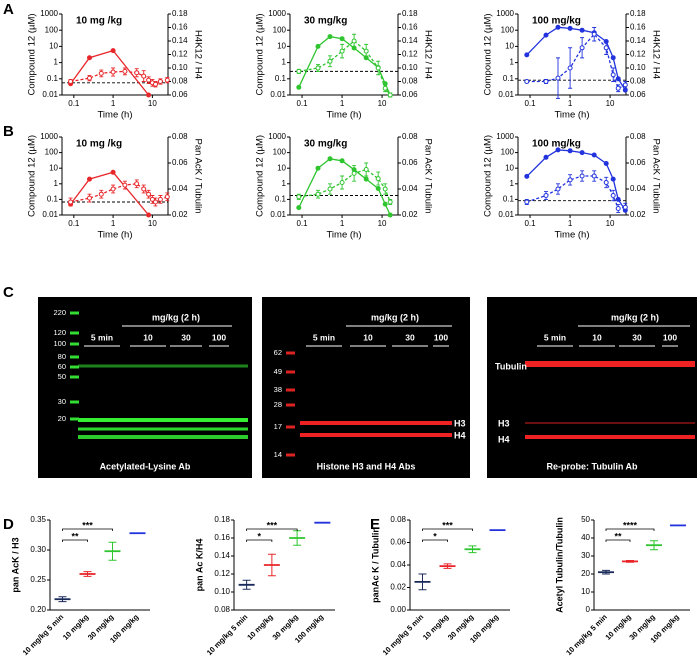 The image size is (700, 664). What do you see at coordinates (180, 136) in the screenshot?
I see `y2-tick-label: 0.08` at bounding box center [180, 136].